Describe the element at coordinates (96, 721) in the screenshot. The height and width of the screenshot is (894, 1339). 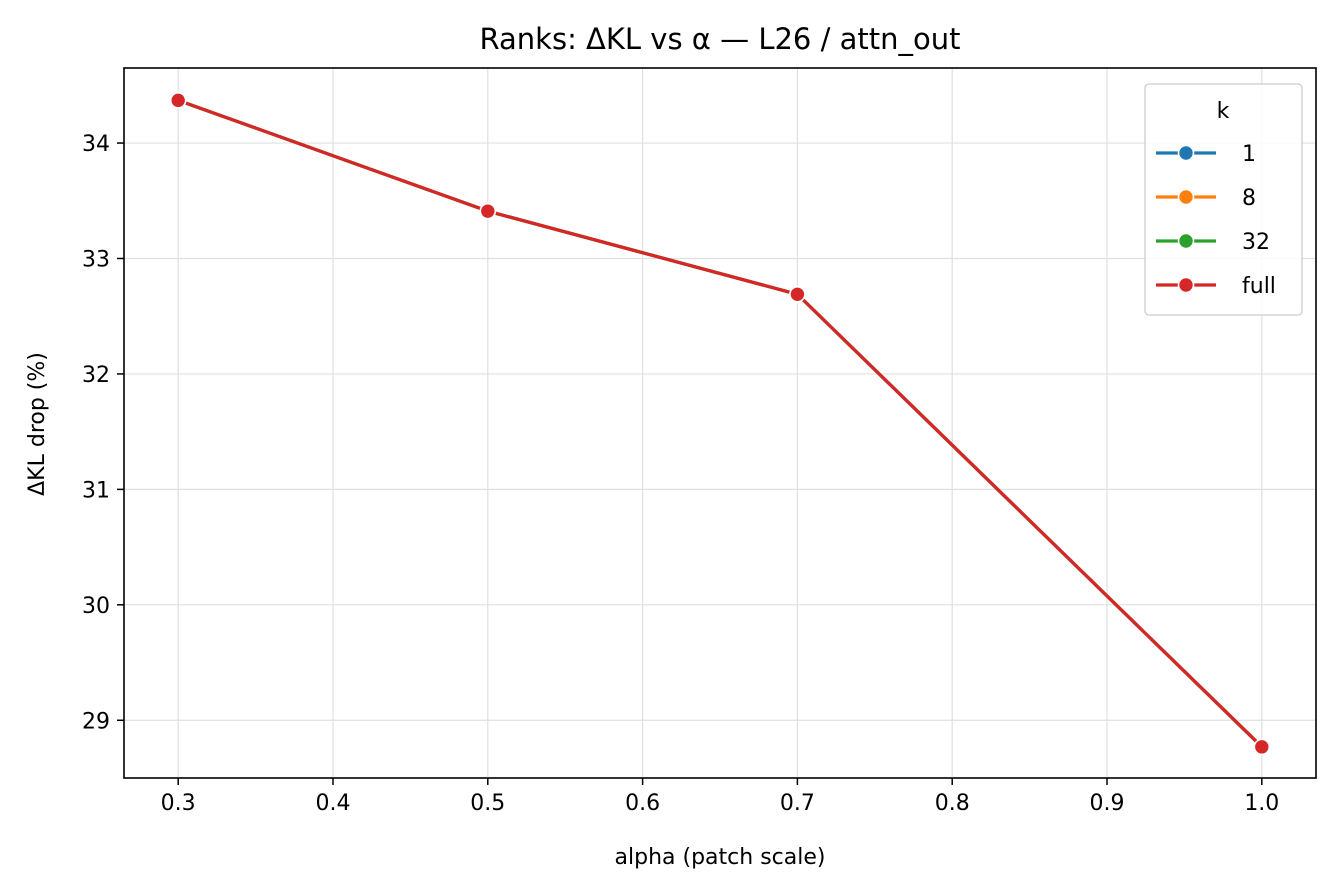
I see `y-tick-label: 29` at that location.